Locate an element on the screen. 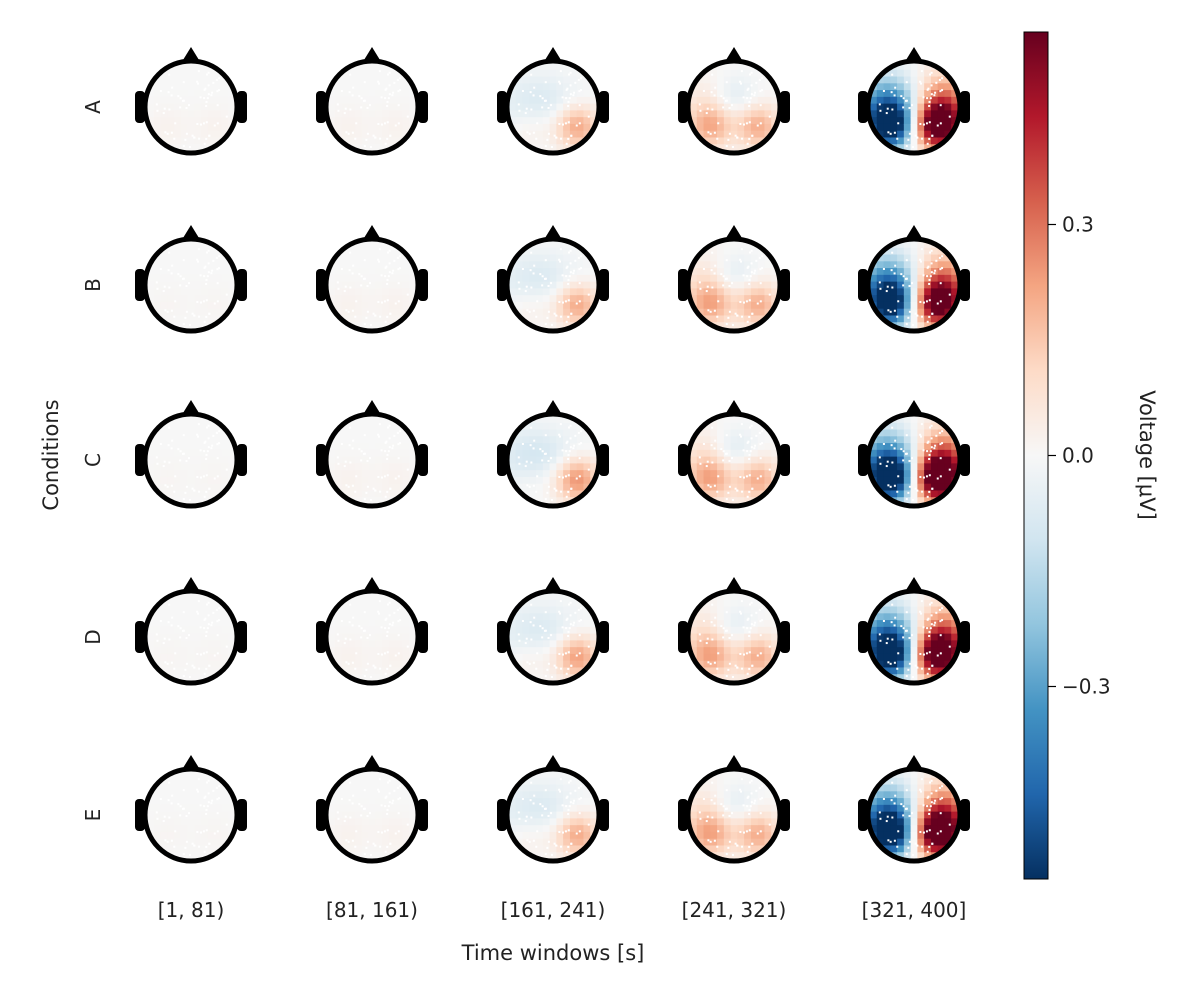 Image resolution: width=1200 pixels, height=1000 pixels. colorbar-label: Voltage [μV] is located at coordinates (1147, 455).